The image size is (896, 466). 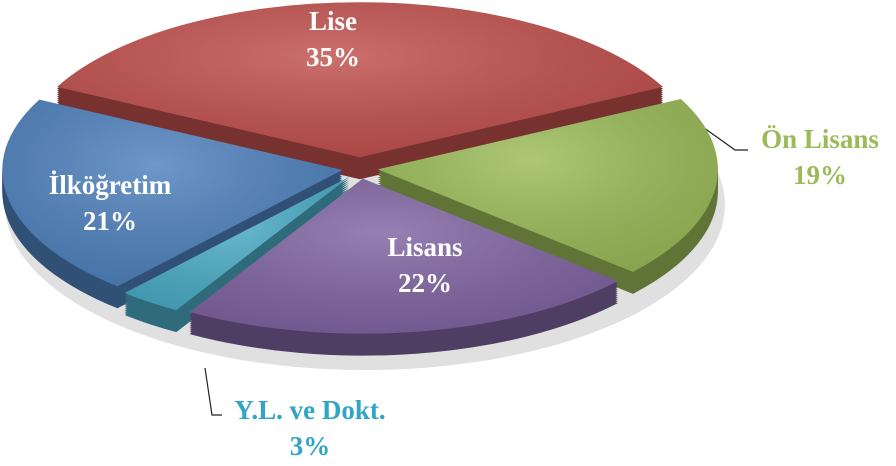 What do you see at coordinates (820, 175) in the screenshot?
I see `value-label: 19%` at bounding box center [820, 175].